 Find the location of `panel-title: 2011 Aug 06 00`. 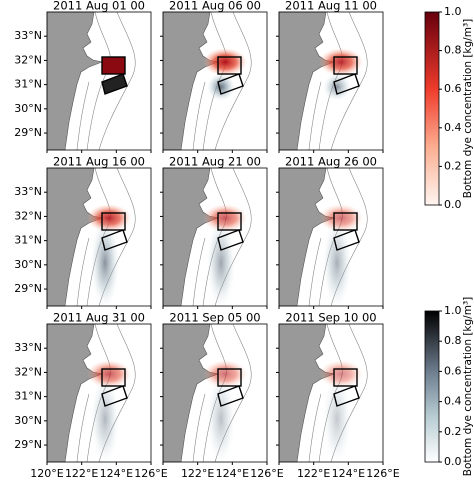

panel-title: 2011 Aug 06 00 is located at coordinates (215, 6).